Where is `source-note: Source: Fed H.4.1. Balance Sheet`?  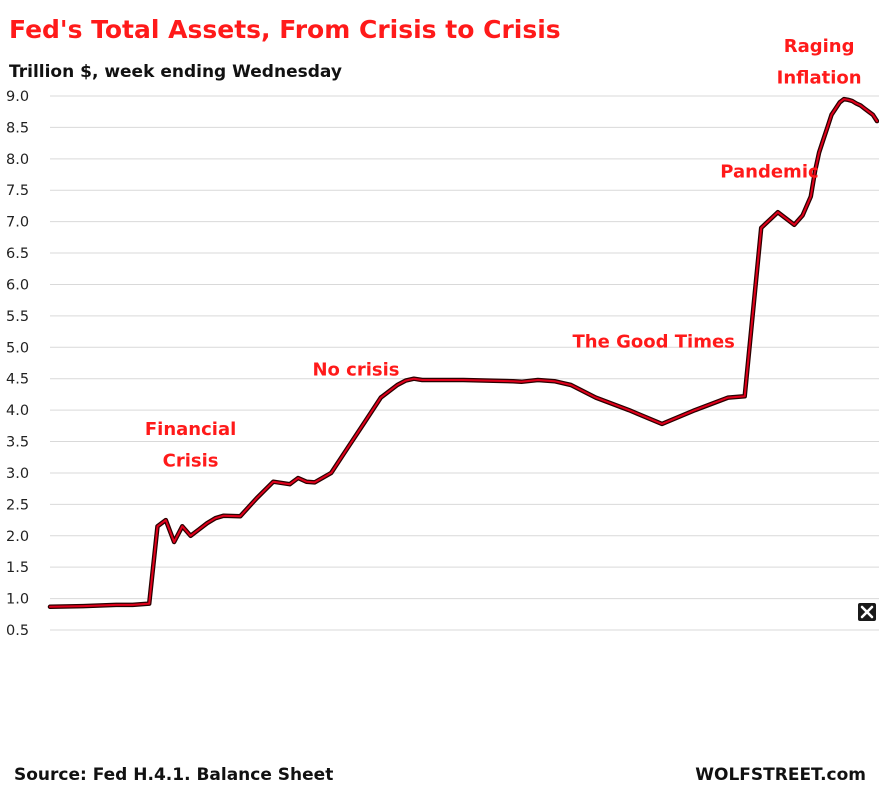
source-note: Source: Fed H.4.1. Balance Sheet is located at coordinates (173, 775).